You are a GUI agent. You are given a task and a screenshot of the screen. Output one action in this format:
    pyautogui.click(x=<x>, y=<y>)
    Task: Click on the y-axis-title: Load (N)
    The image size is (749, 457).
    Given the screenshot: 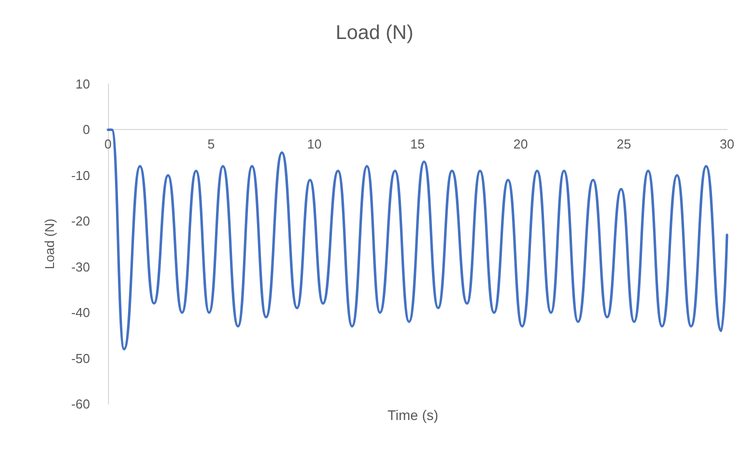 What is the action you would take?
    pyautogui.click(x=49, y=244)
    